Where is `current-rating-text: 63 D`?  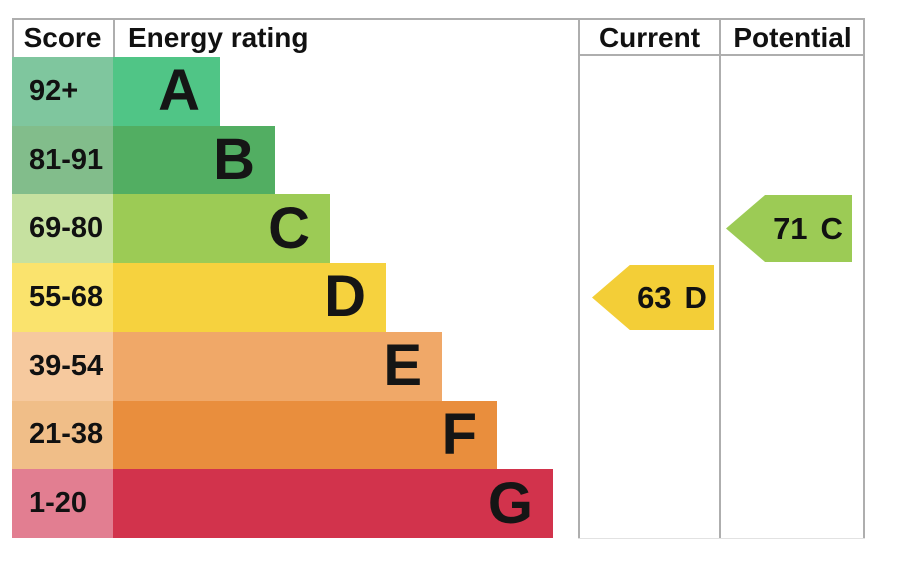 current-rating-text: 63 D is located at coordinates (672, 297).